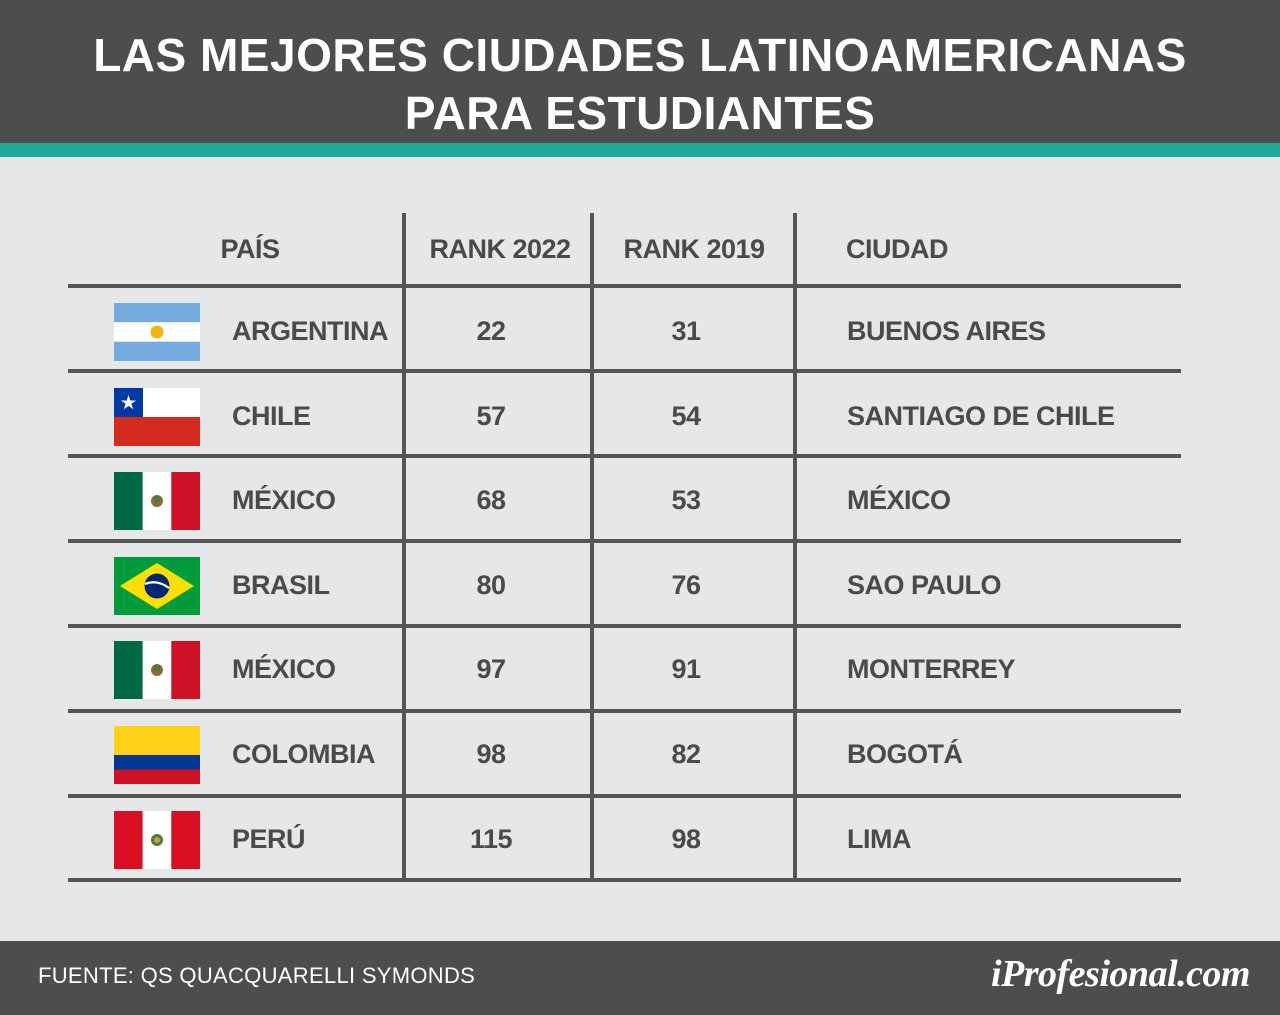 This screenshot has width=1280, height=1015. Describe the element at coordinates (905, 754) in the screenshot. I see `city-name: BOGOTÁ` at that location.